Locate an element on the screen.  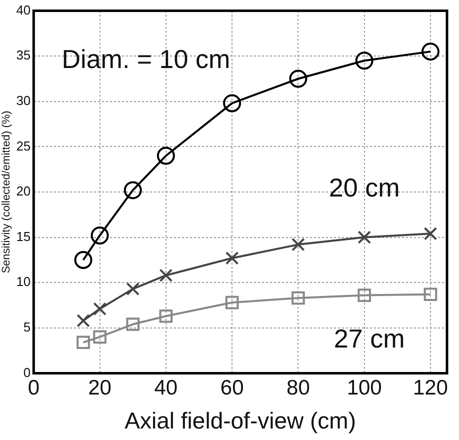
series-label: 20 cm is located at coordinates (364, 187).